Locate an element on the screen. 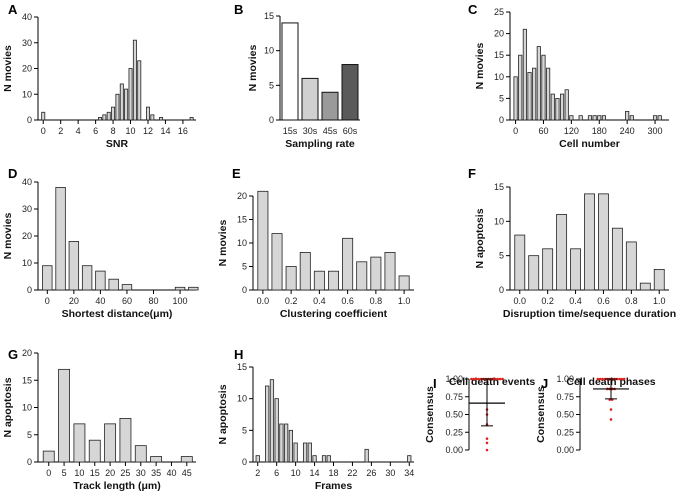  y-tick-label: 40 is located at coordinates (27, 182).